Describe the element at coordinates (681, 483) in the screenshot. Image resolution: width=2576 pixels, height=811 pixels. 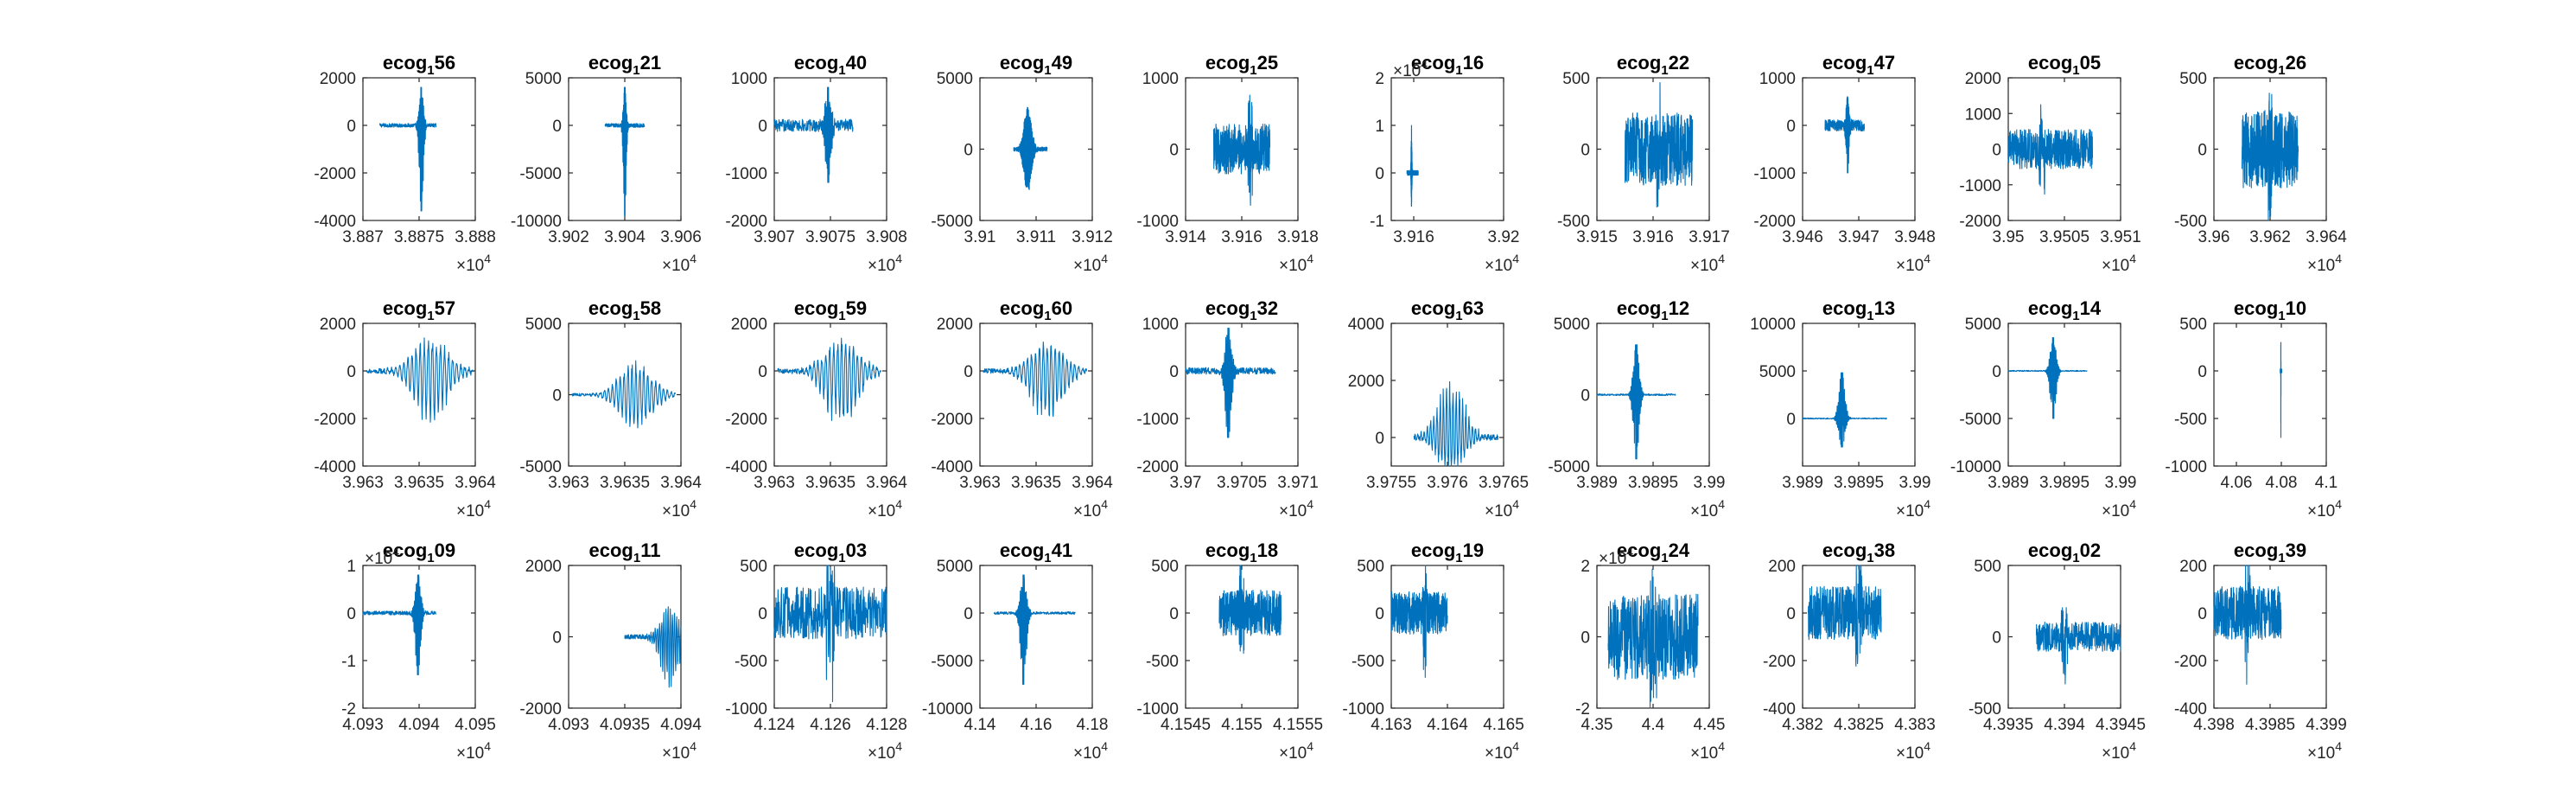
I see `x-tick-label: 3.964` at that location.